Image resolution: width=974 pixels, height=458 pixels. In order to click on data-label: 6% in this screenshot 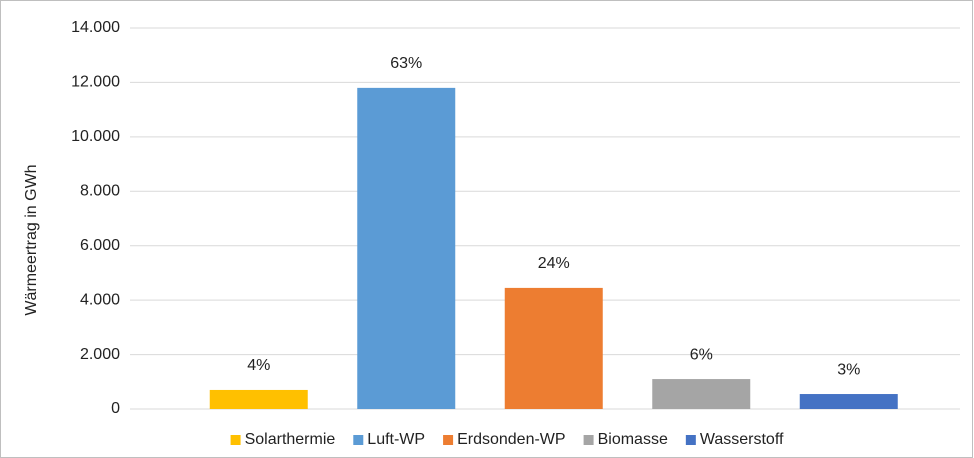, I will do `click(701, 354)`.